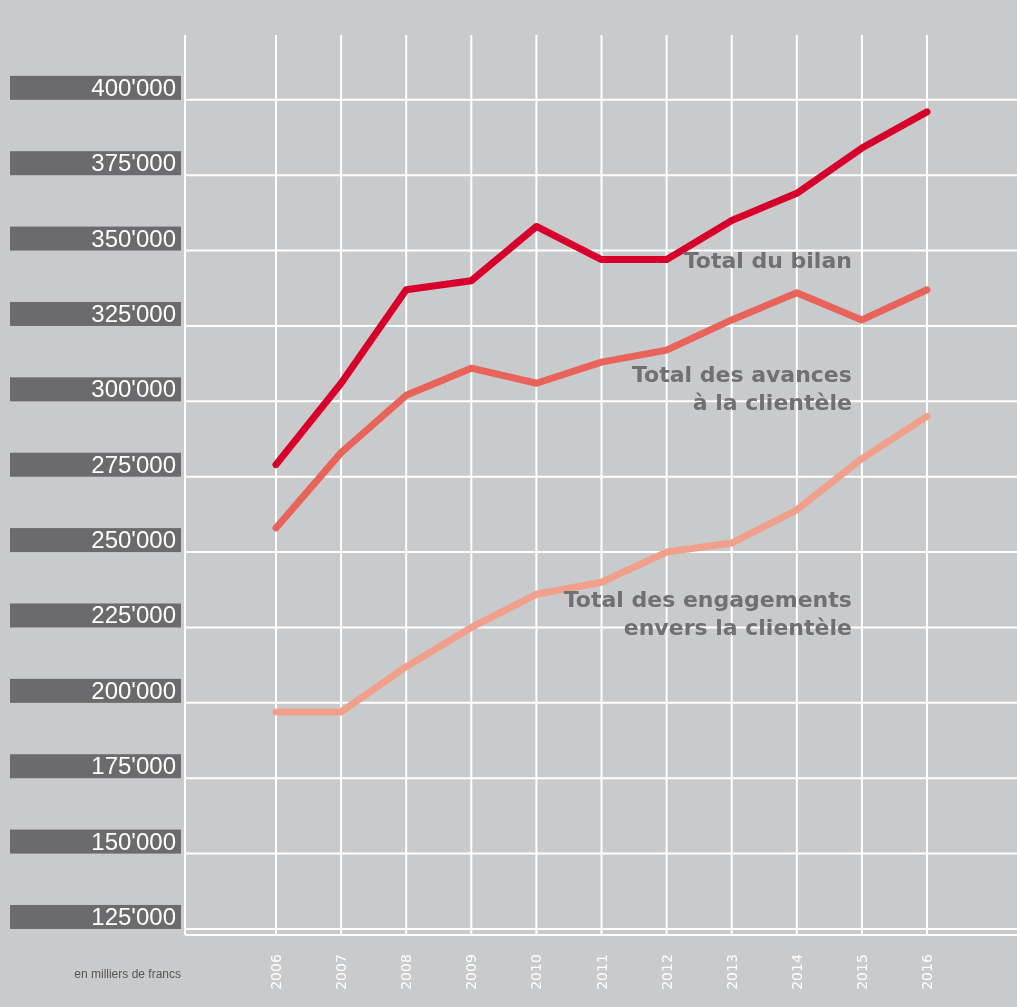  What do you see at coordinates (133, 163) in the screenshot?
I see `y-tick-label: 375'000` at bounding box center [133, 163].